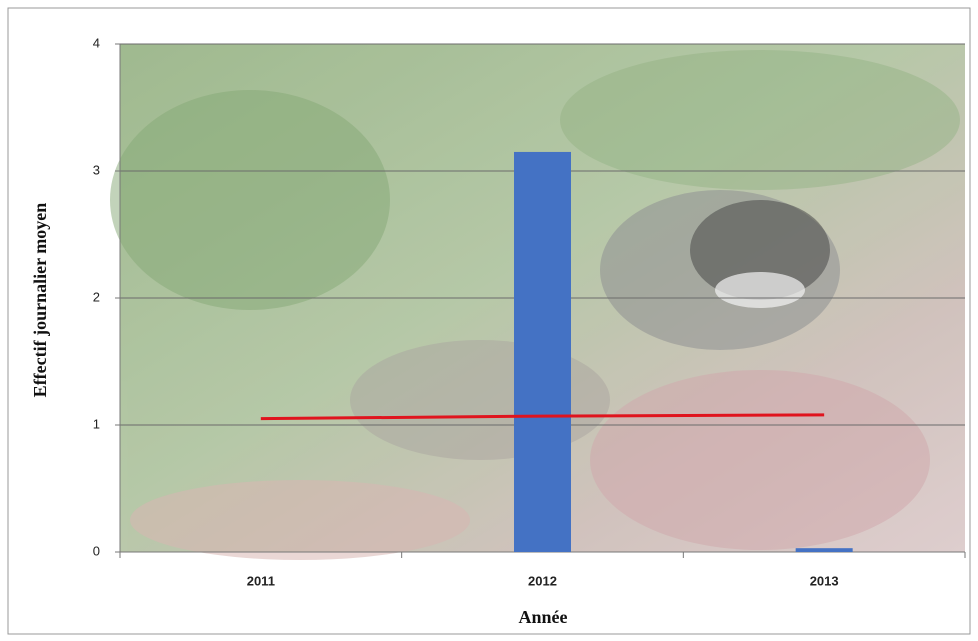 This screenshot has height=641, width=978. I want to click on y-tick-label: 4, so click(96, 42).